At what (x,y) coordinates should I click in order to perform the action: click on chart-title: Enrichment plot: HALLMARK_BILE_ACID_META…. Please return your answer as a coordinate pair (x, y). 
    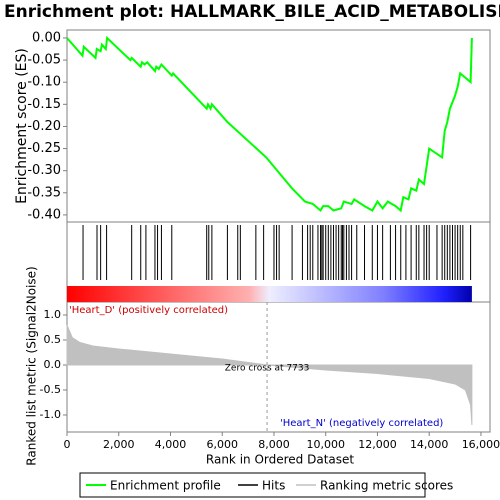
    Looking at the image, I should click on (252, 12).